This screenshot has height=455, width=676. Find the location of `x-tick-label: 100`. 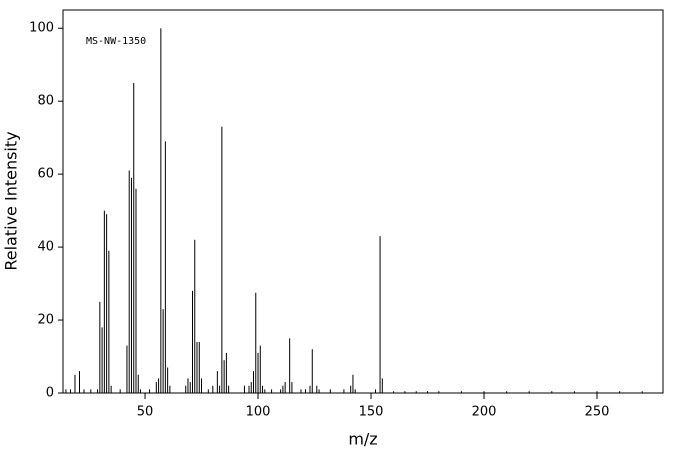

x-tick-label: 100 is located at coordinates (258, 412).